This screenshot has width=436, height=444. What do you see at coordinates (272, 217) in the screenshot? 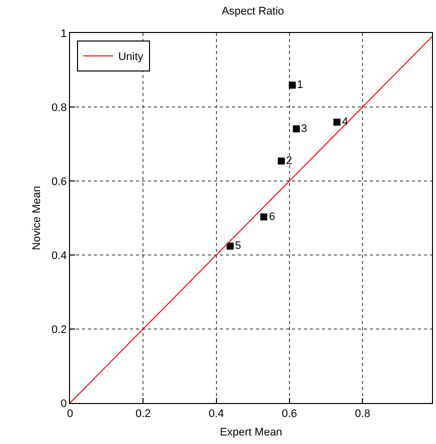
I see `annotation: 6` at bounding box center [272, 217].